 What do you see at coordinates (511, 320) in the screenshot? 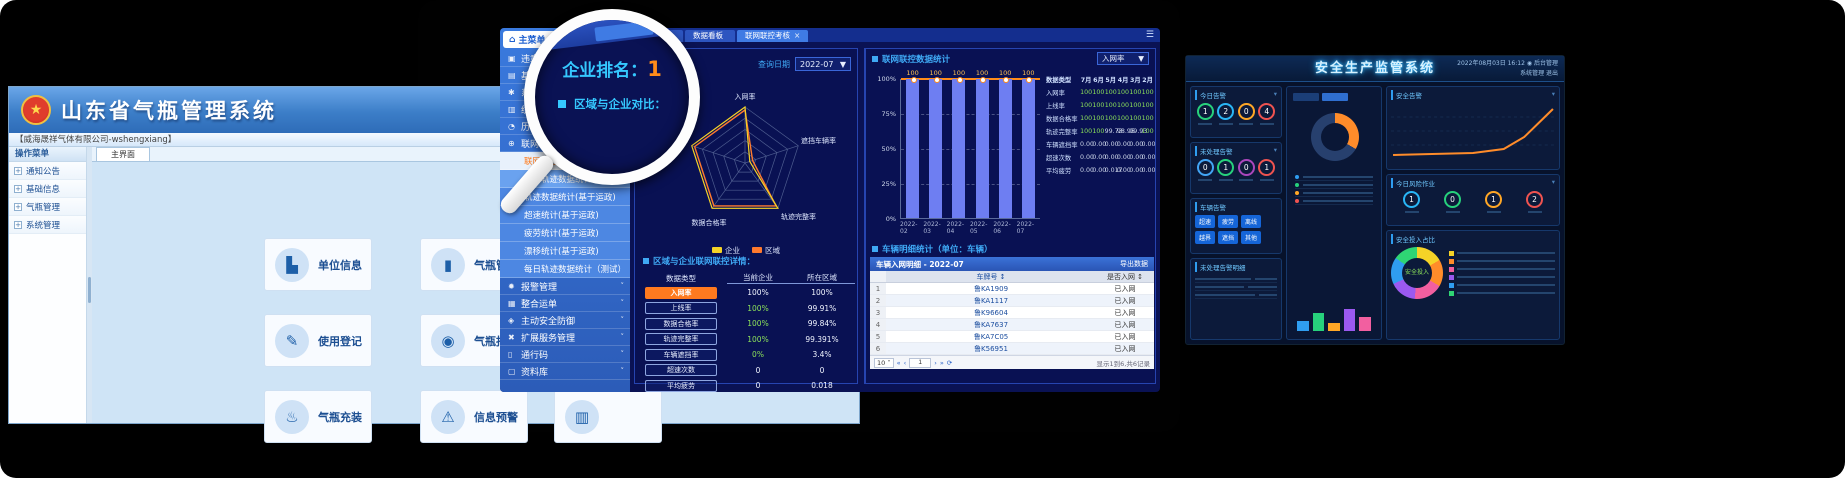
I see `sidebar-item-icon: ◈` at bounding box center [511, 320].